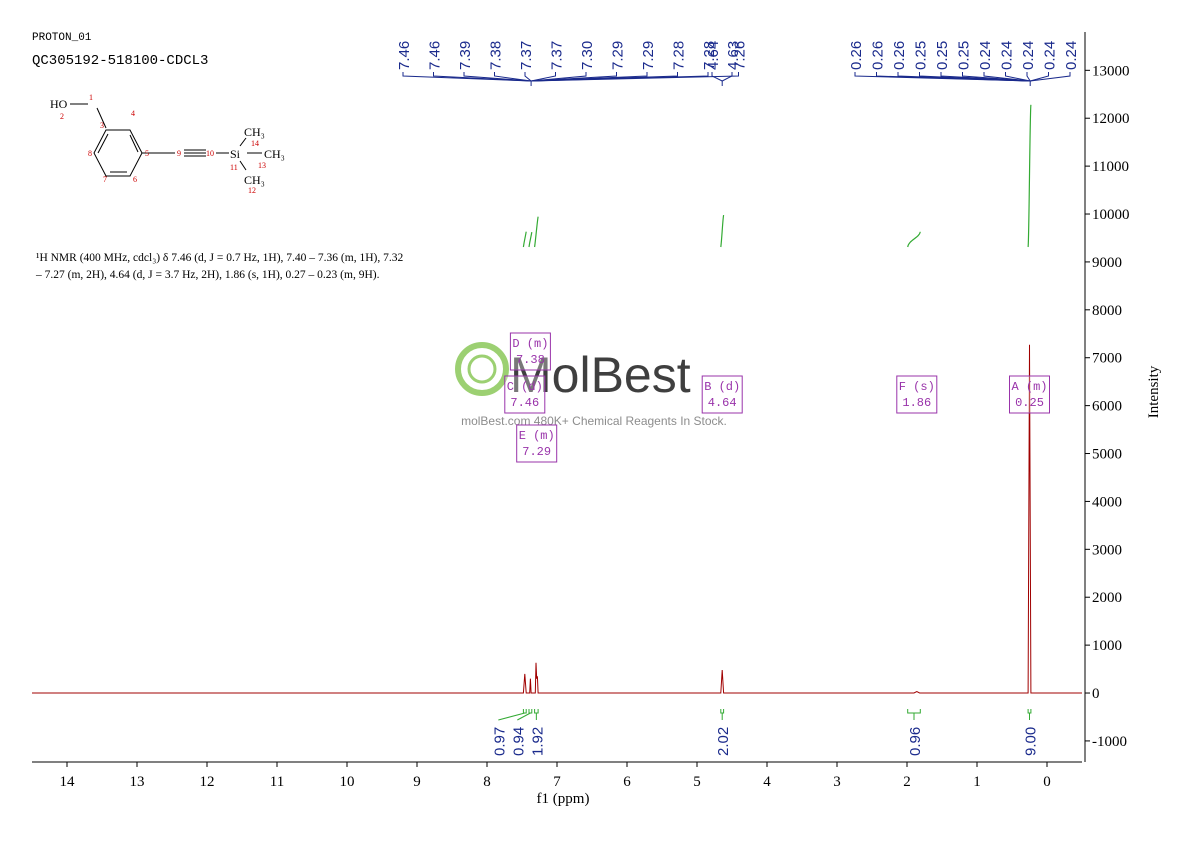 The width and height of the screenshot is (1190, 841). I want to click on integral-label: 0.94, so click(518, 741).